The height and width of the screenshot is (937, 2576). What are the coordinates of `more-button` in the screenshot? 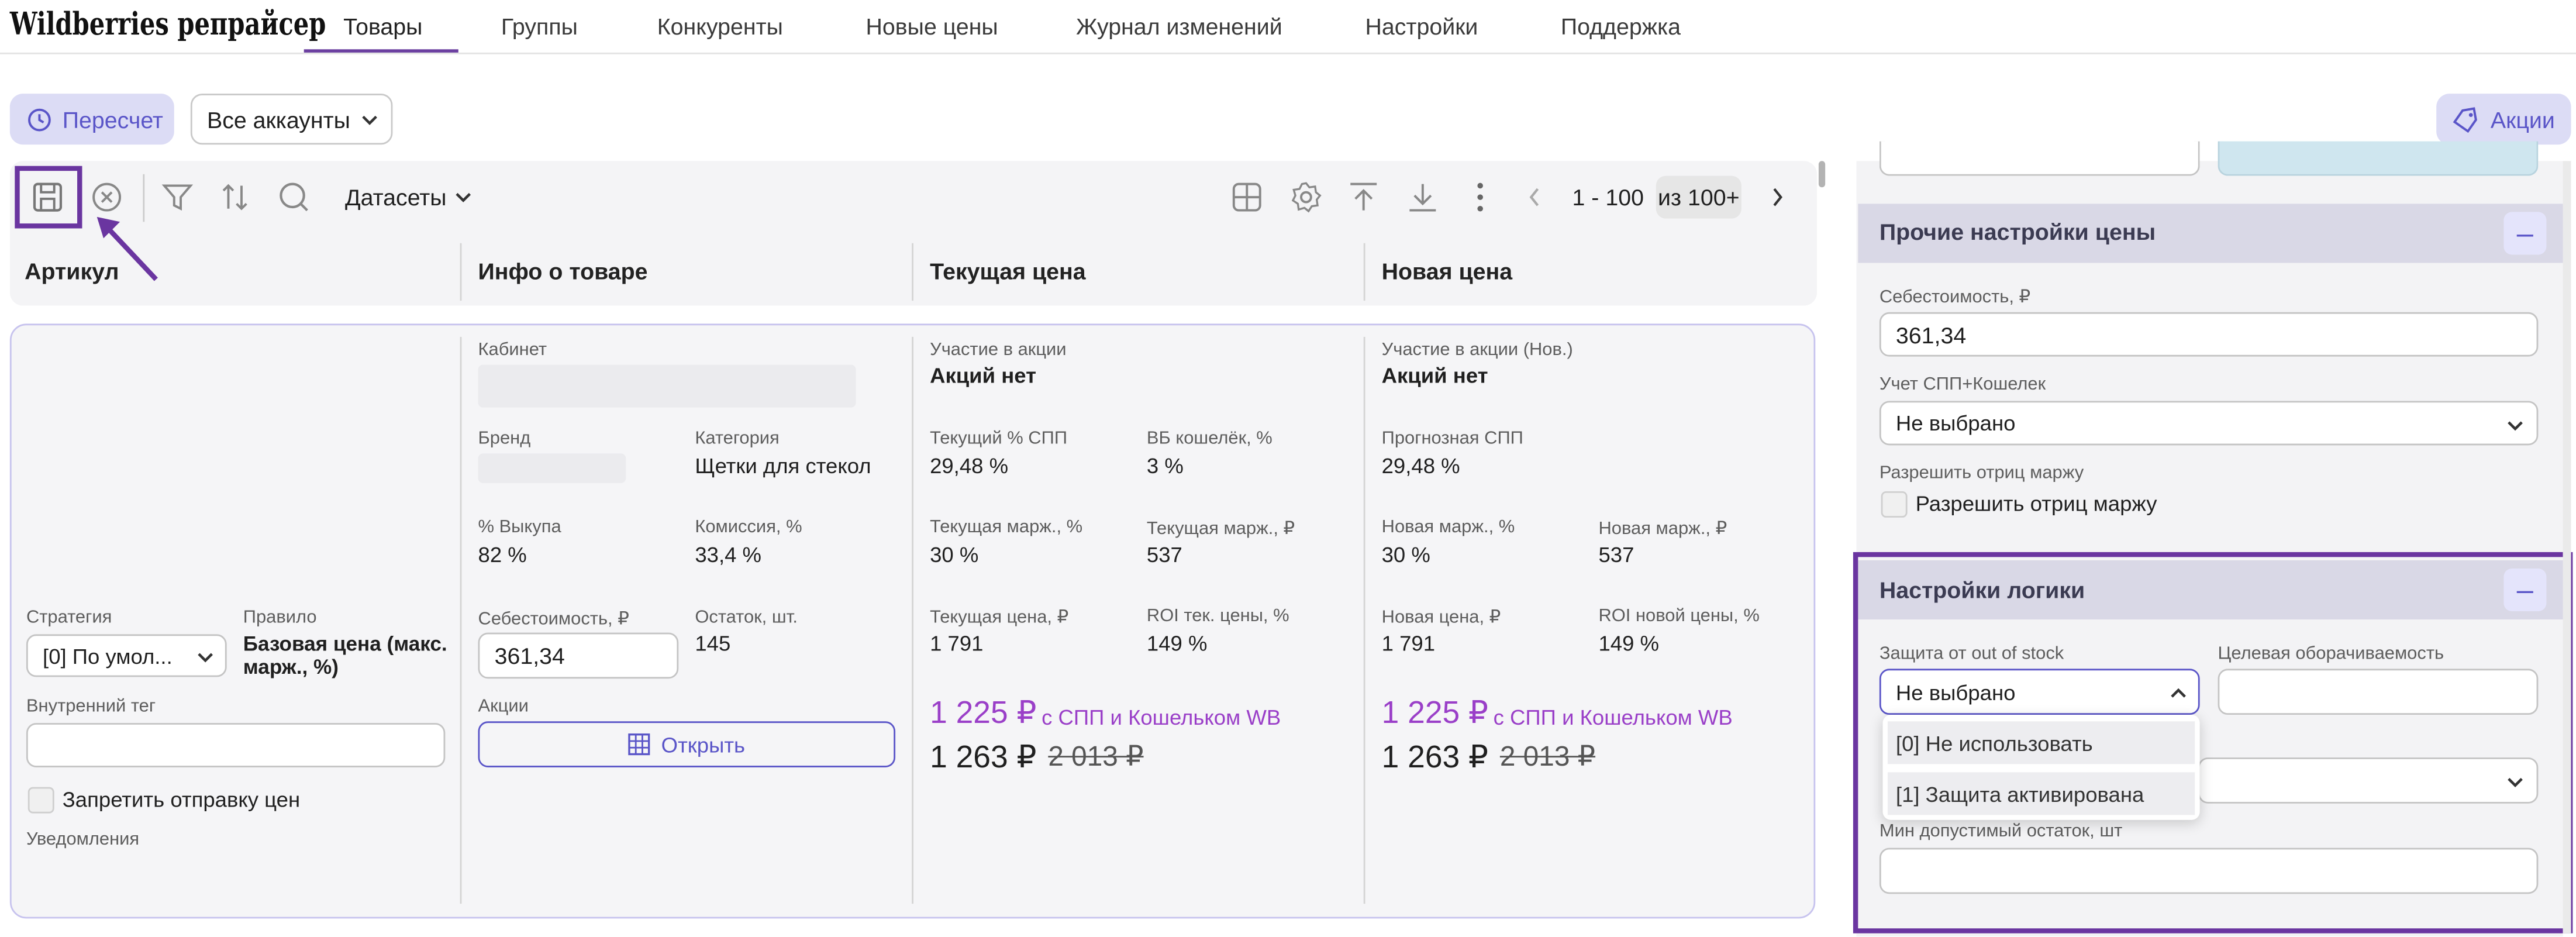 It's located at (1480, 197).